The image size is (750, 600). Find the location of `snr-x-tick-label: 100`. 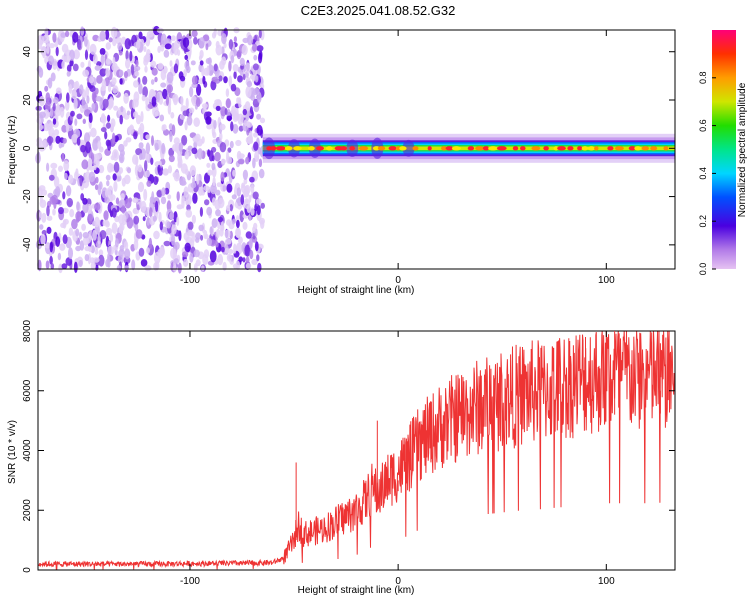

snr-x-tick-label: 100 is located at coordinates (606, 581).